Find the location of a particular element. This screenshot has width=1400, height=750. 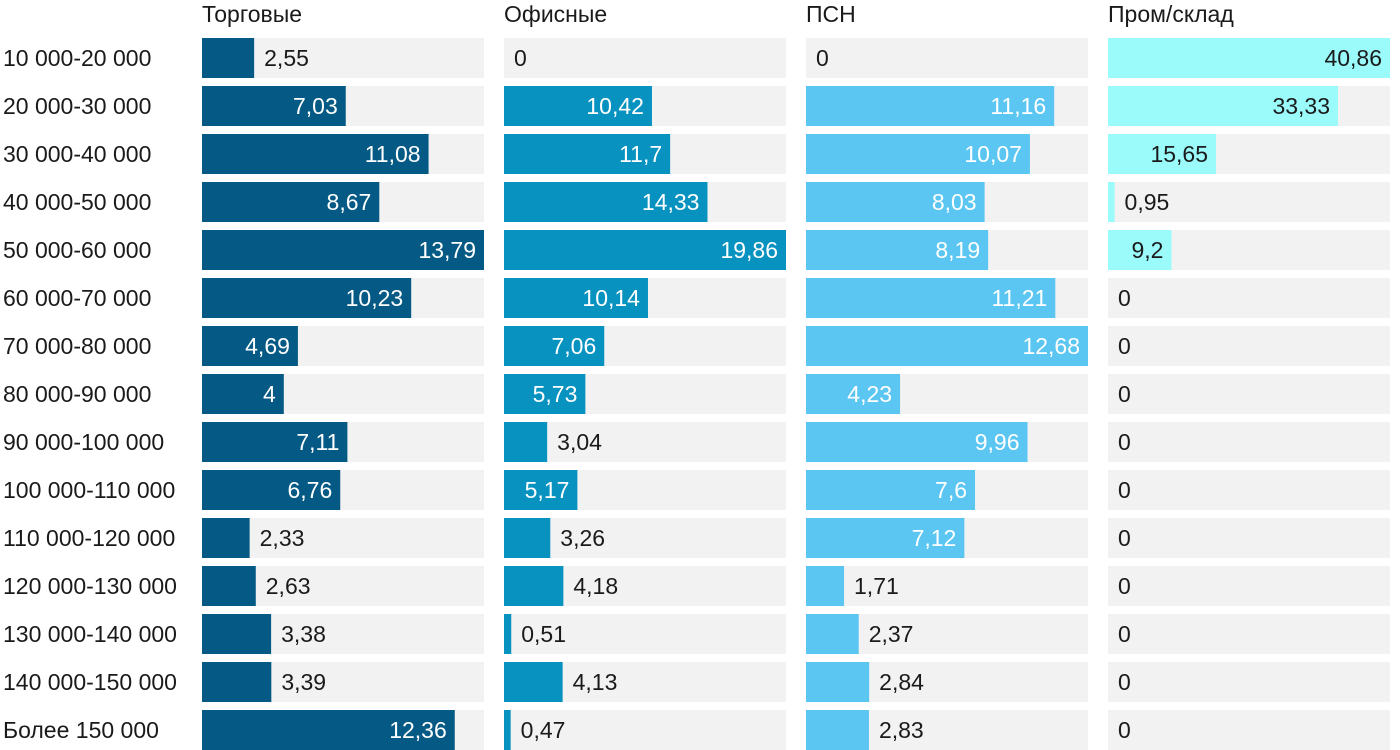

category-label: 30 000-40 000 is located at coordinates (77, 154).